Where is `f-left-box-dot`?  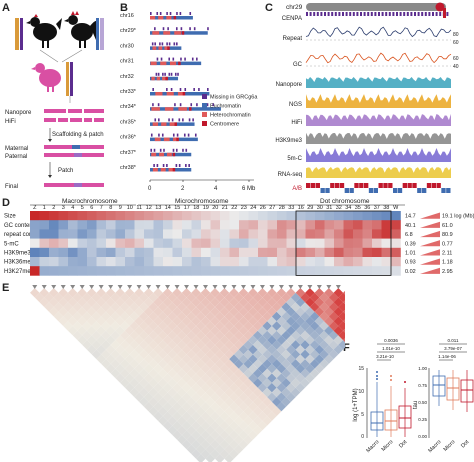 f-left-box-dot is located at coordinates (405, 409).